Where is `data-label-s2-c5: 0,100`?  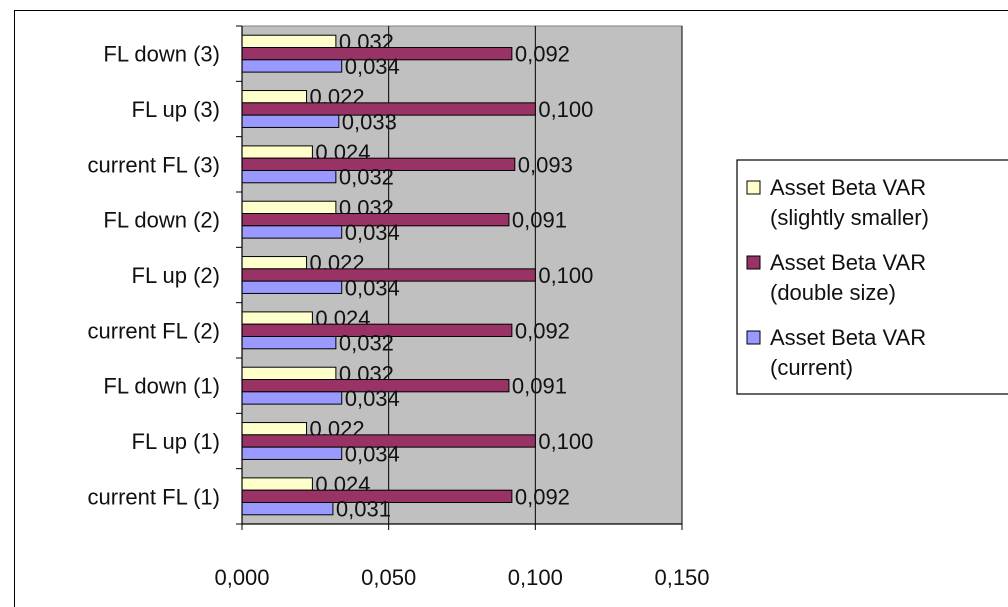 data-label-s2-c5: 0,100 is located at coordinates (565, 275).